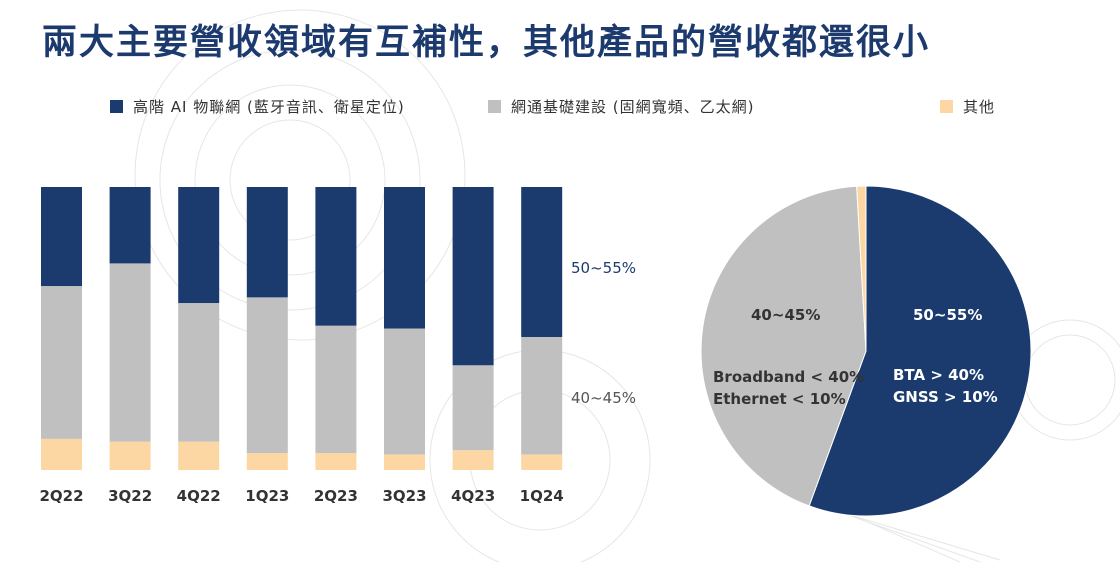 This screenshot has height=562, width=1120. What do you see at coordinates (542, 462) in the screenshot?
I see `bar-segment-other-1Q24` at bounding box center [542, 462].